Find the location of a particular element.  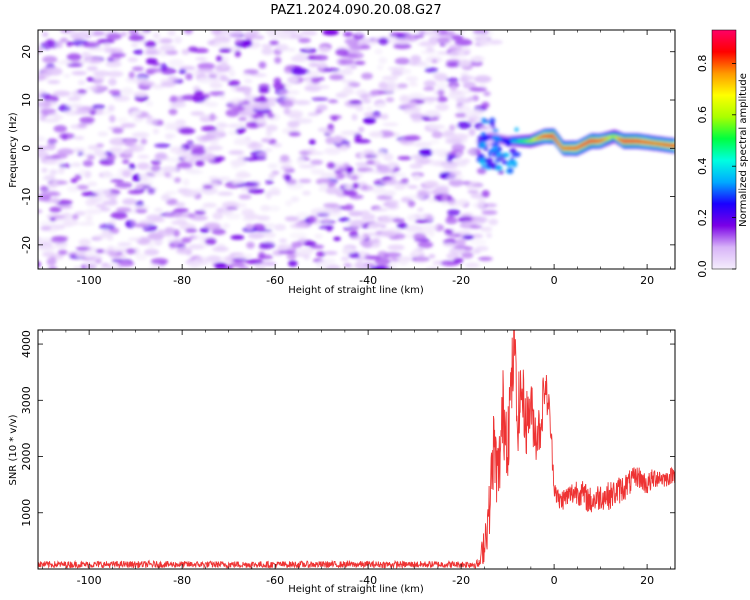

colorbar-ticks: 0.0 0.2 0.4 0.6 0.8 is located at coordinates (716, 166).